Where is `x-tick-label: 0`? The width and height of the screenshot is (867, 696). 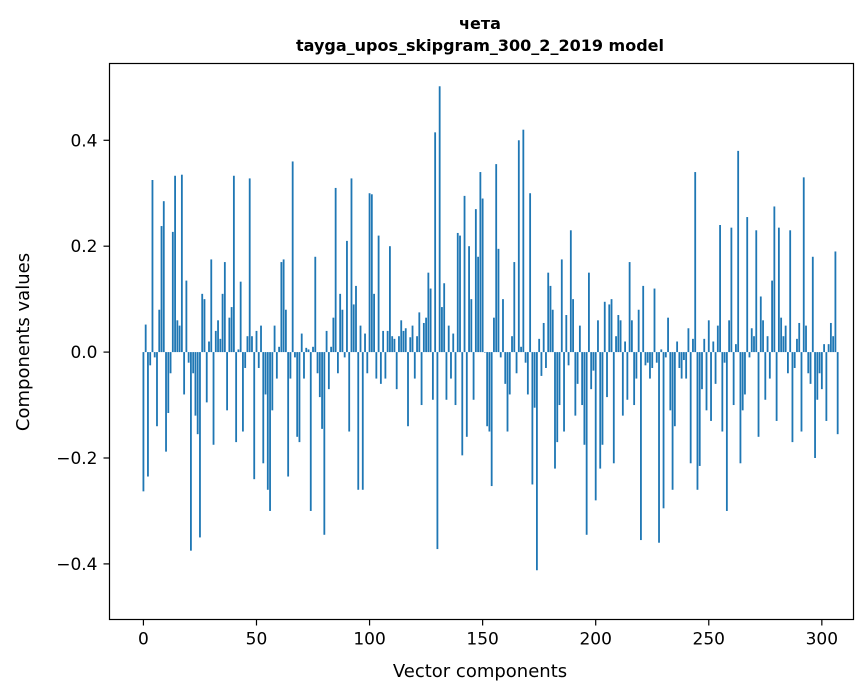 x-tick-label: 0 is located at coordinates (143, 640).